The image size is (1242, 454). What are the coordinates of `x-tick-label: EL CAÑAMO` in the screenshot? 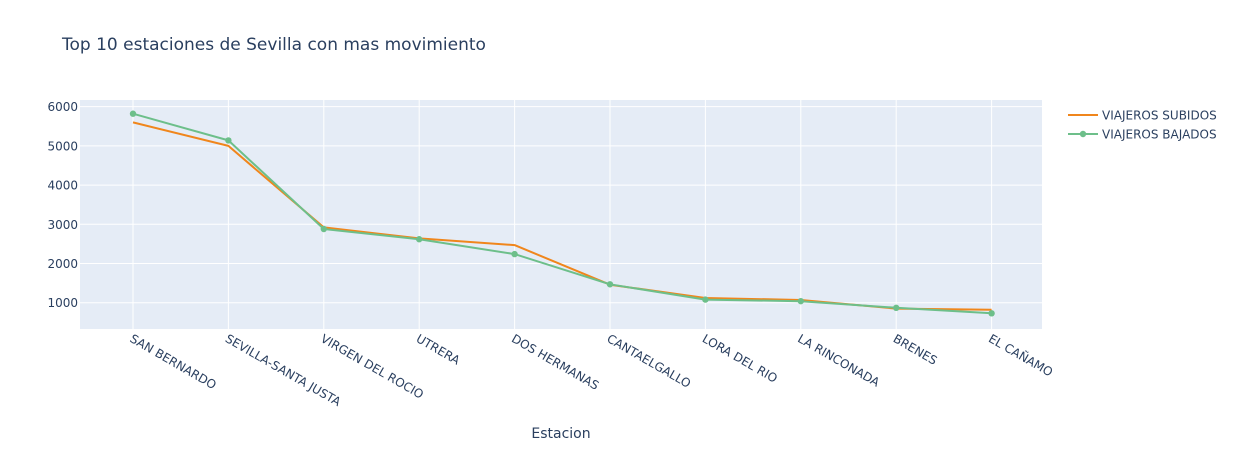 It's located at (1021, 355).